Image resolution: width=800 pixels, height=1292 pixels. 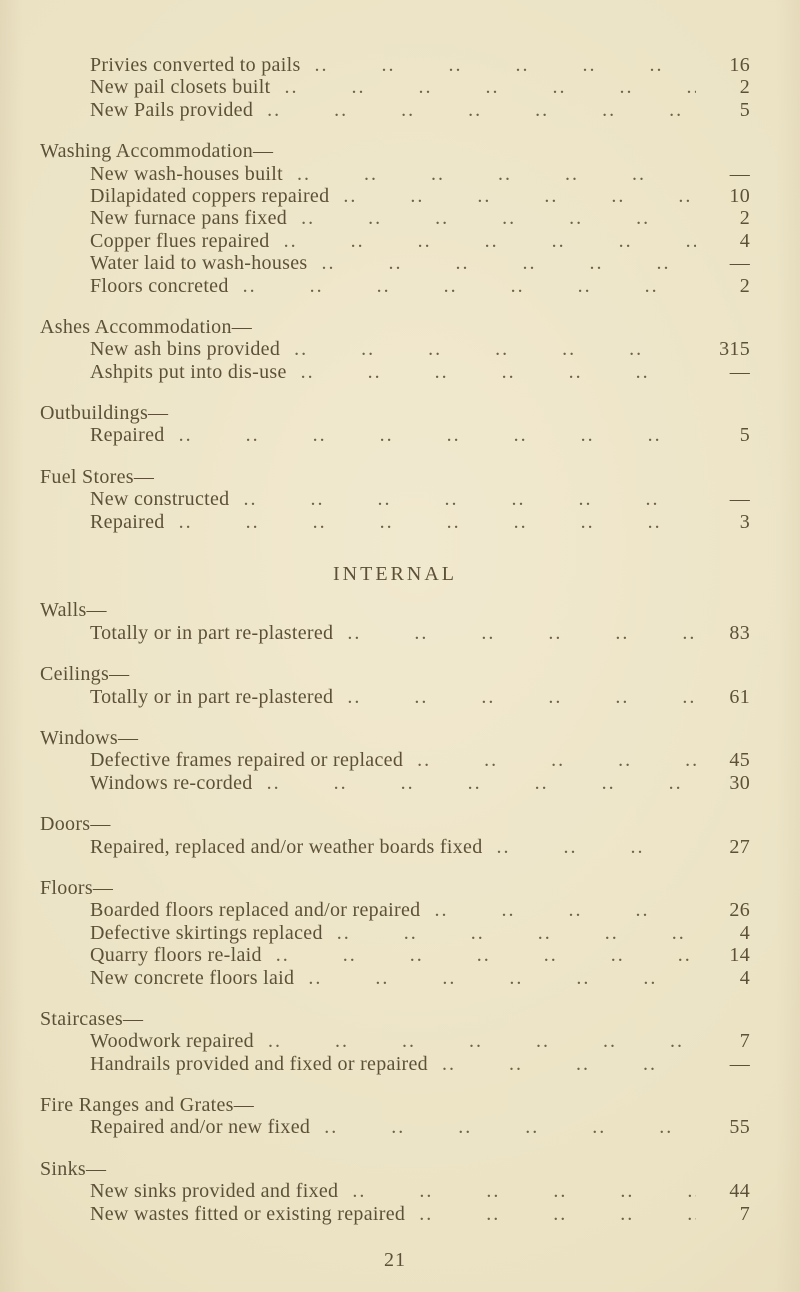 I want to click on row-label: New pail closets built, so click(x=180, y=87).